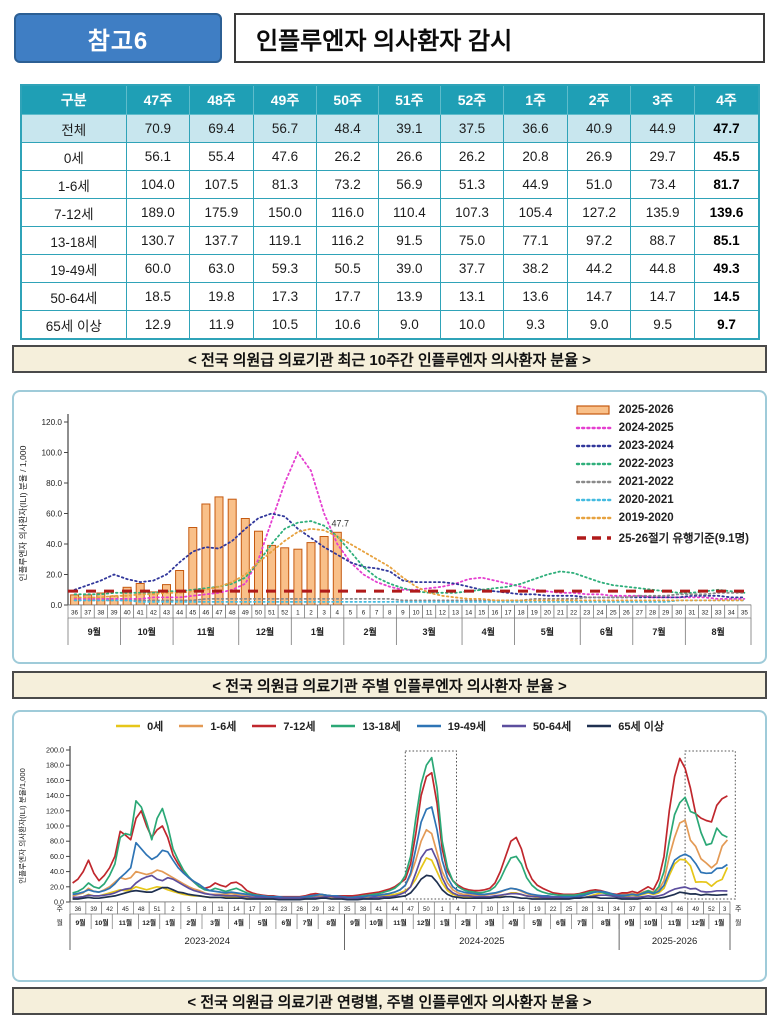 The width and height of the screenshot is (779, 1031). What do you see at coordinates (472, 128) in the screenshot?
I see `table-cell: 37.5` at bounding box center [472, 128].